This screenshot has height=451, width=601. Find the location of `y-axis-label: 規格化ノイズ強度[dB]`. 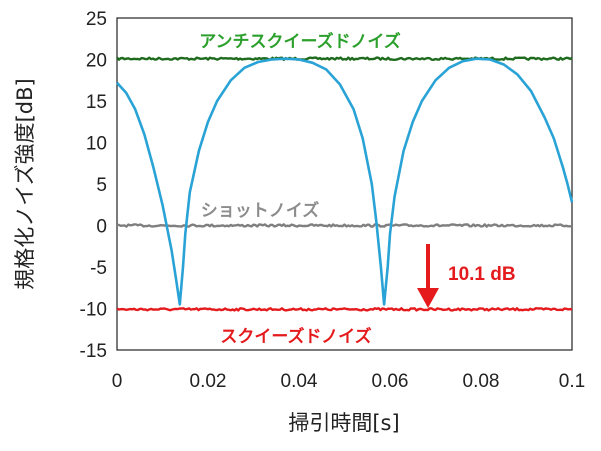

y-axis-label: 規格化ノイズ強度[dB] is located at coordinates (25, 184).